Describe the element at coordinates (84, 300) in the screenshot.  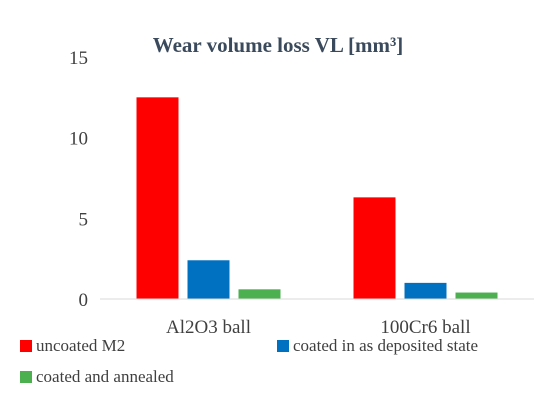
I see `y-tick-label: 0` at that location.